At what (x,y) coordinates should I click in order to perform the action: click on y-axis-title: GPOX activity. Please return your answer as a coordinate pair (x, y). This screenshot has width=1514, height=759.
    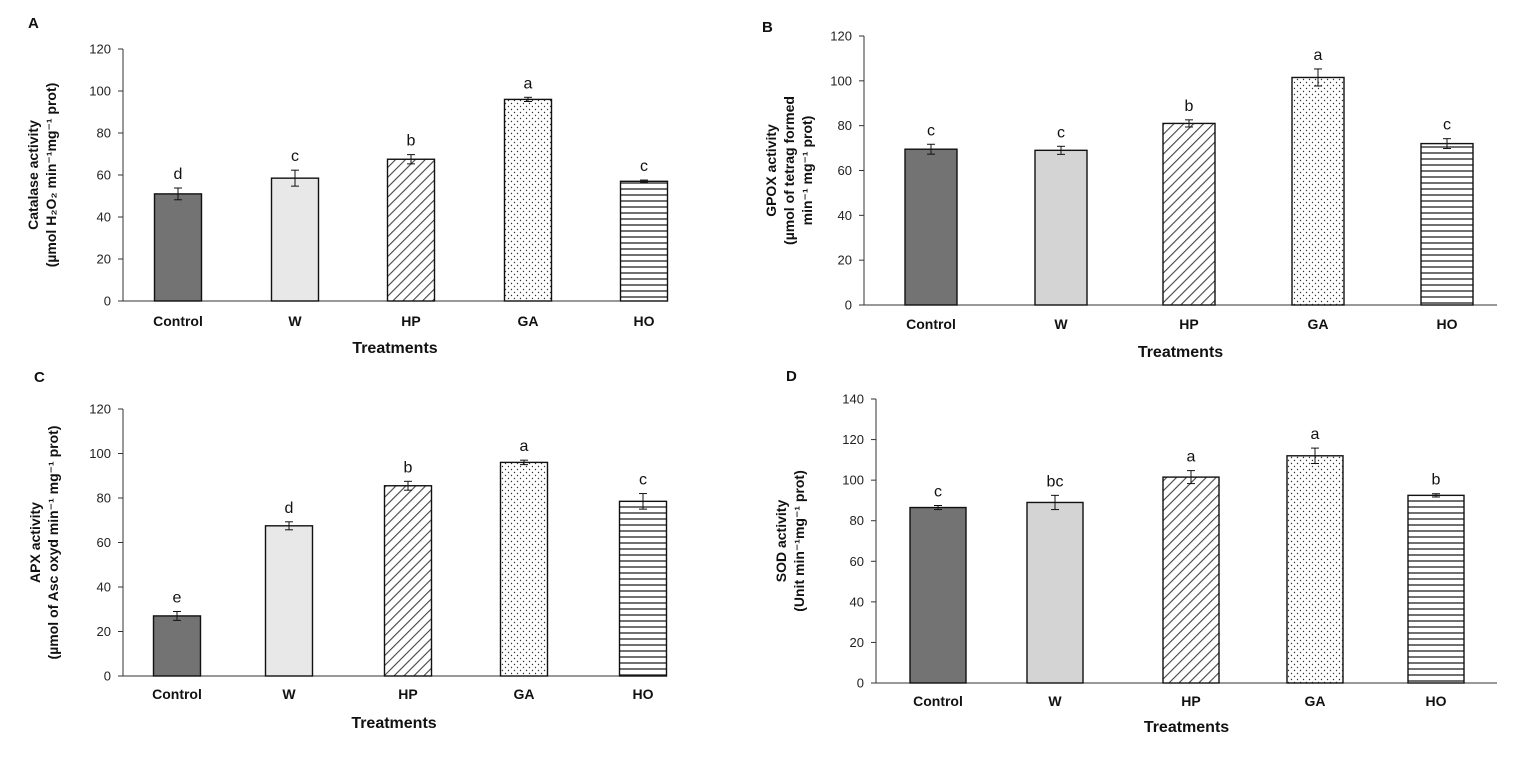
    Looking at the image, I should click on (771, 170).